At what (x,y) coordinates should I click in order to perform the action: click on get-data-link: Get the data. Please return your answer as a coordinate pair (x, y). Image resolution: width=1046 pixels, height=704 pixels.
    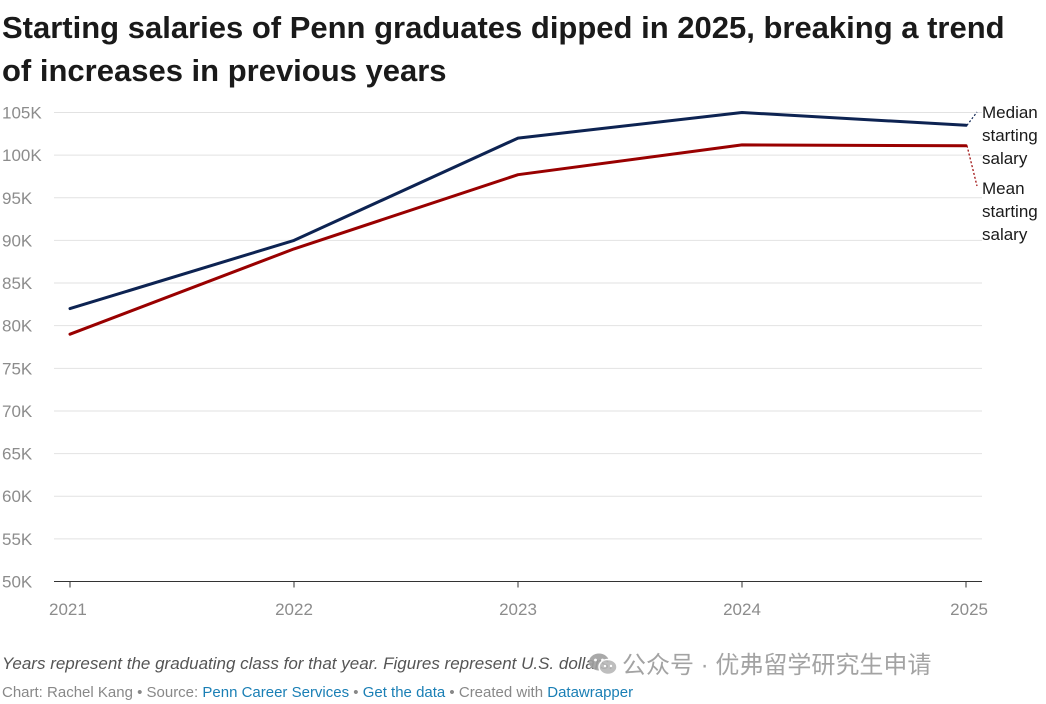
    Looking at the image, I should click on (404, 692).